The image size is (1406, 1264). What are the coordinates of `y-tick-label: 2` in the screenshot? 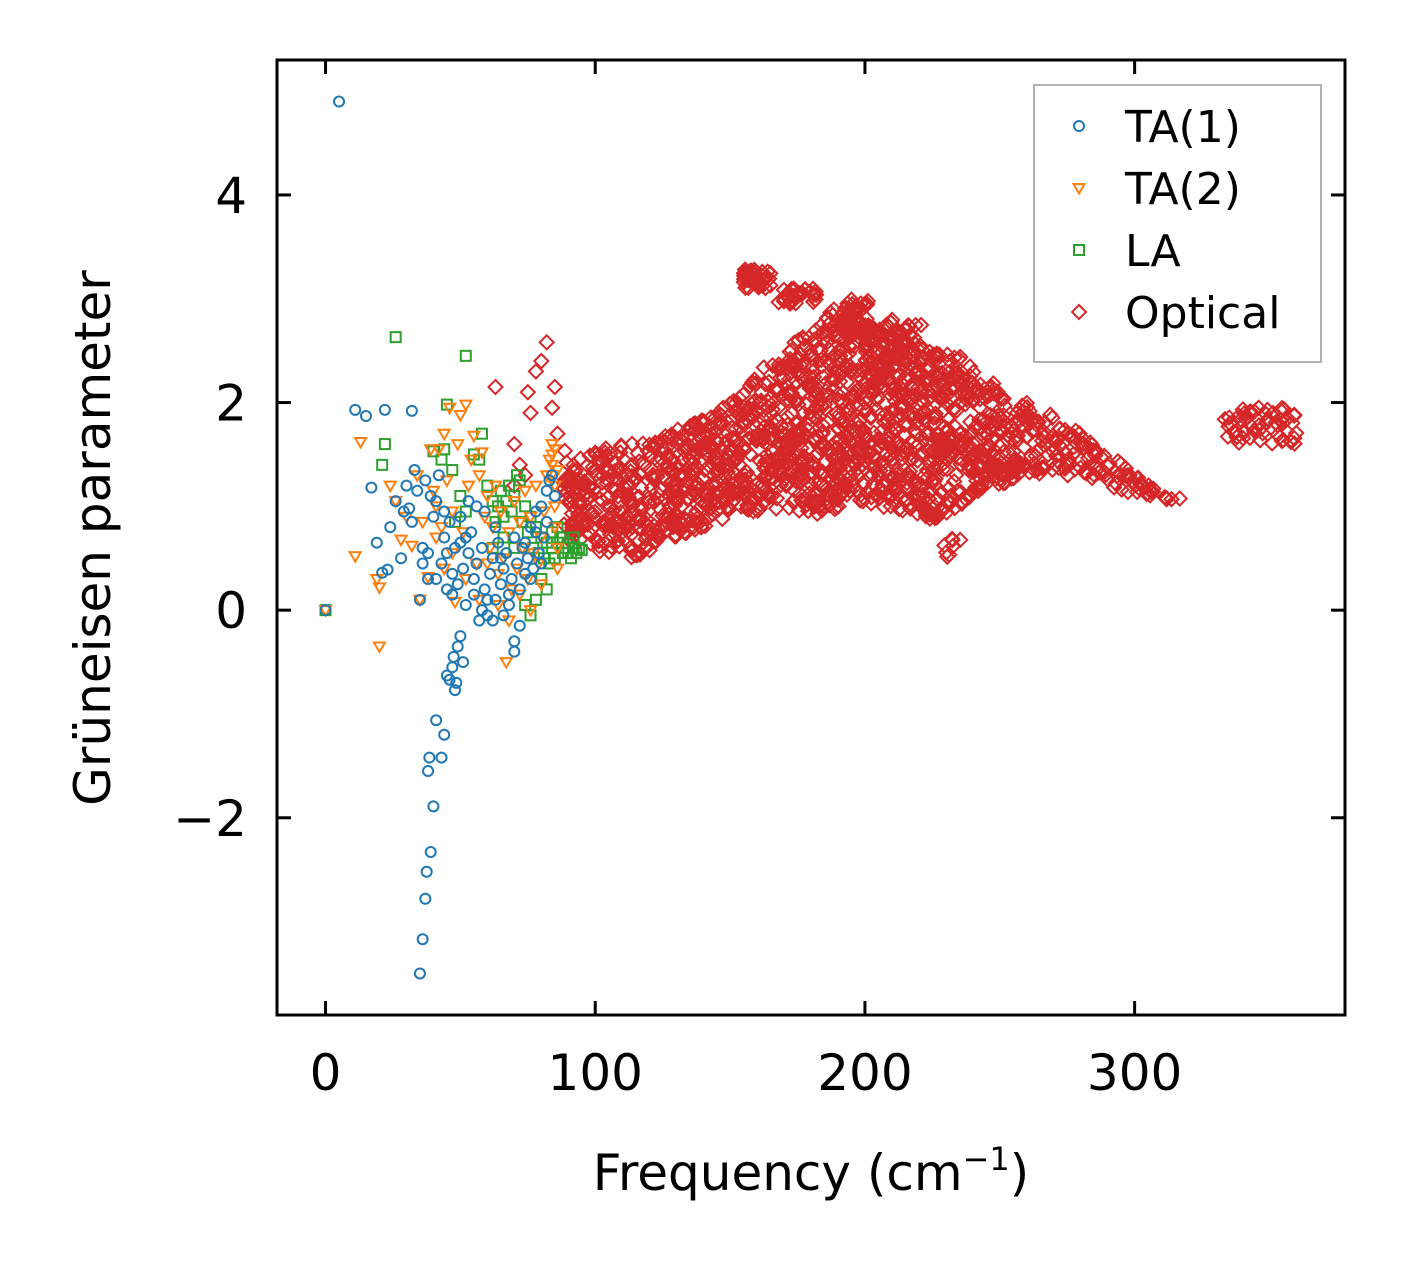 It's located at (231, 404).